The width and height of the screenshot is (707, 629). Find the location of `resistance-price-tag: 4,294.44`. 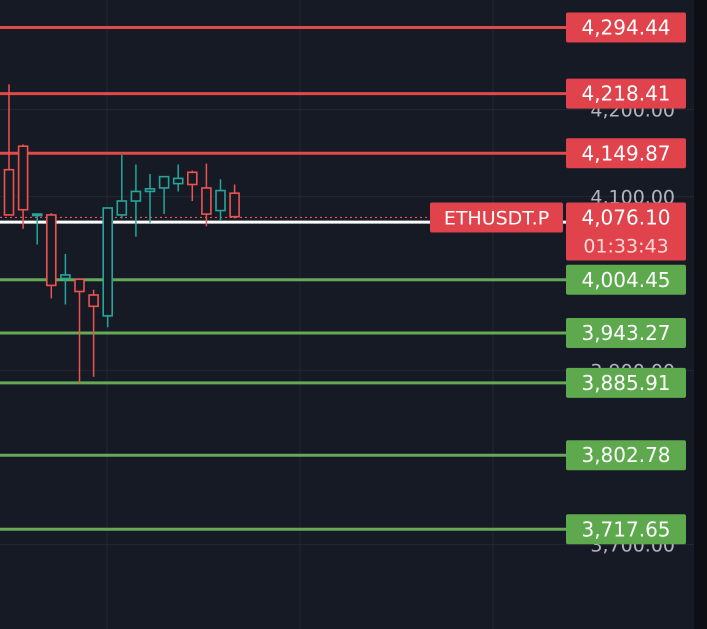

resistance-price-tag: 4,294.44 is located at coordinates (626, 27).